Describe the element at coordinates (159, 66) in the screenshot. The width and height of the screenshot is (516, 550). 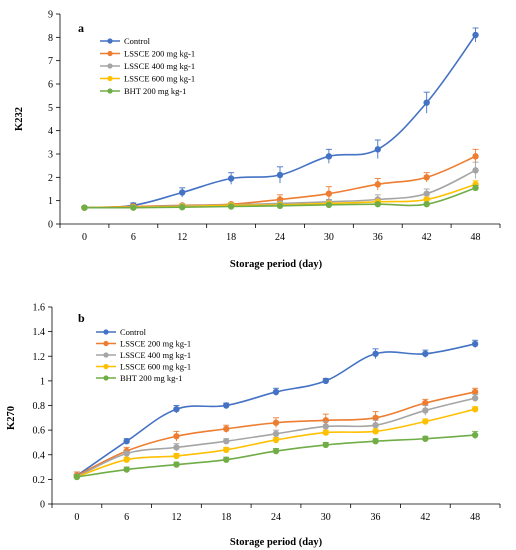
I see `panel-a-legend-label: LSSCE 400 mg kg-1` at that location.